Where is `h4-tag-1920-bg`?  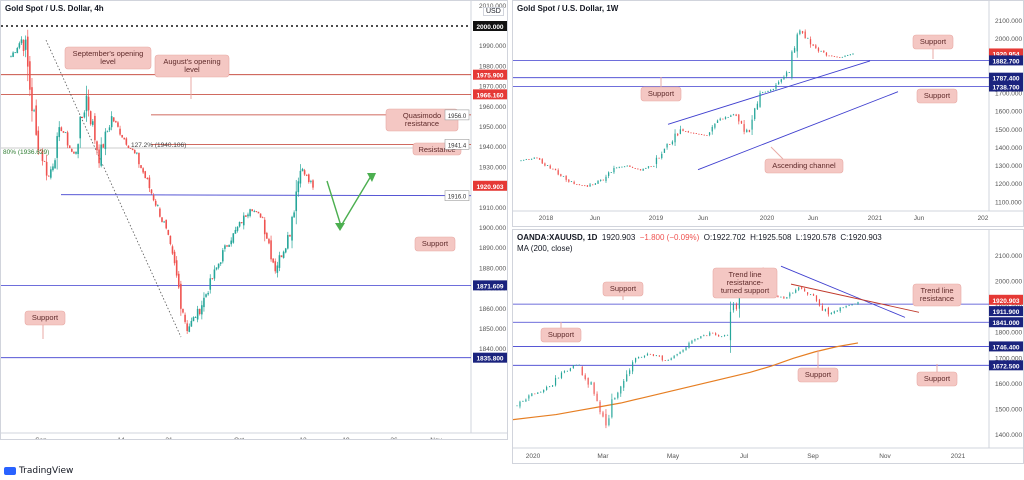 h4-tag-1920-bg is located at coordinates (490, 185).